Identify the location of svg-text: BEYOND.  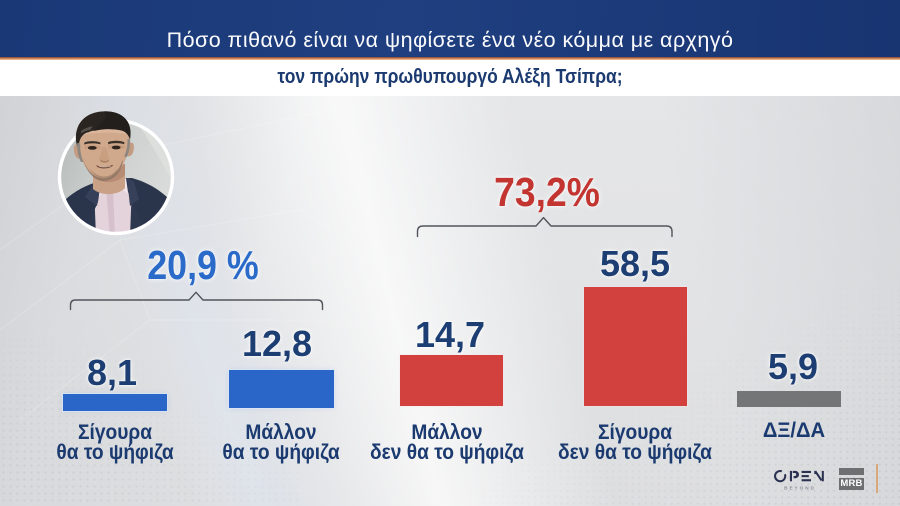
(800, 487).